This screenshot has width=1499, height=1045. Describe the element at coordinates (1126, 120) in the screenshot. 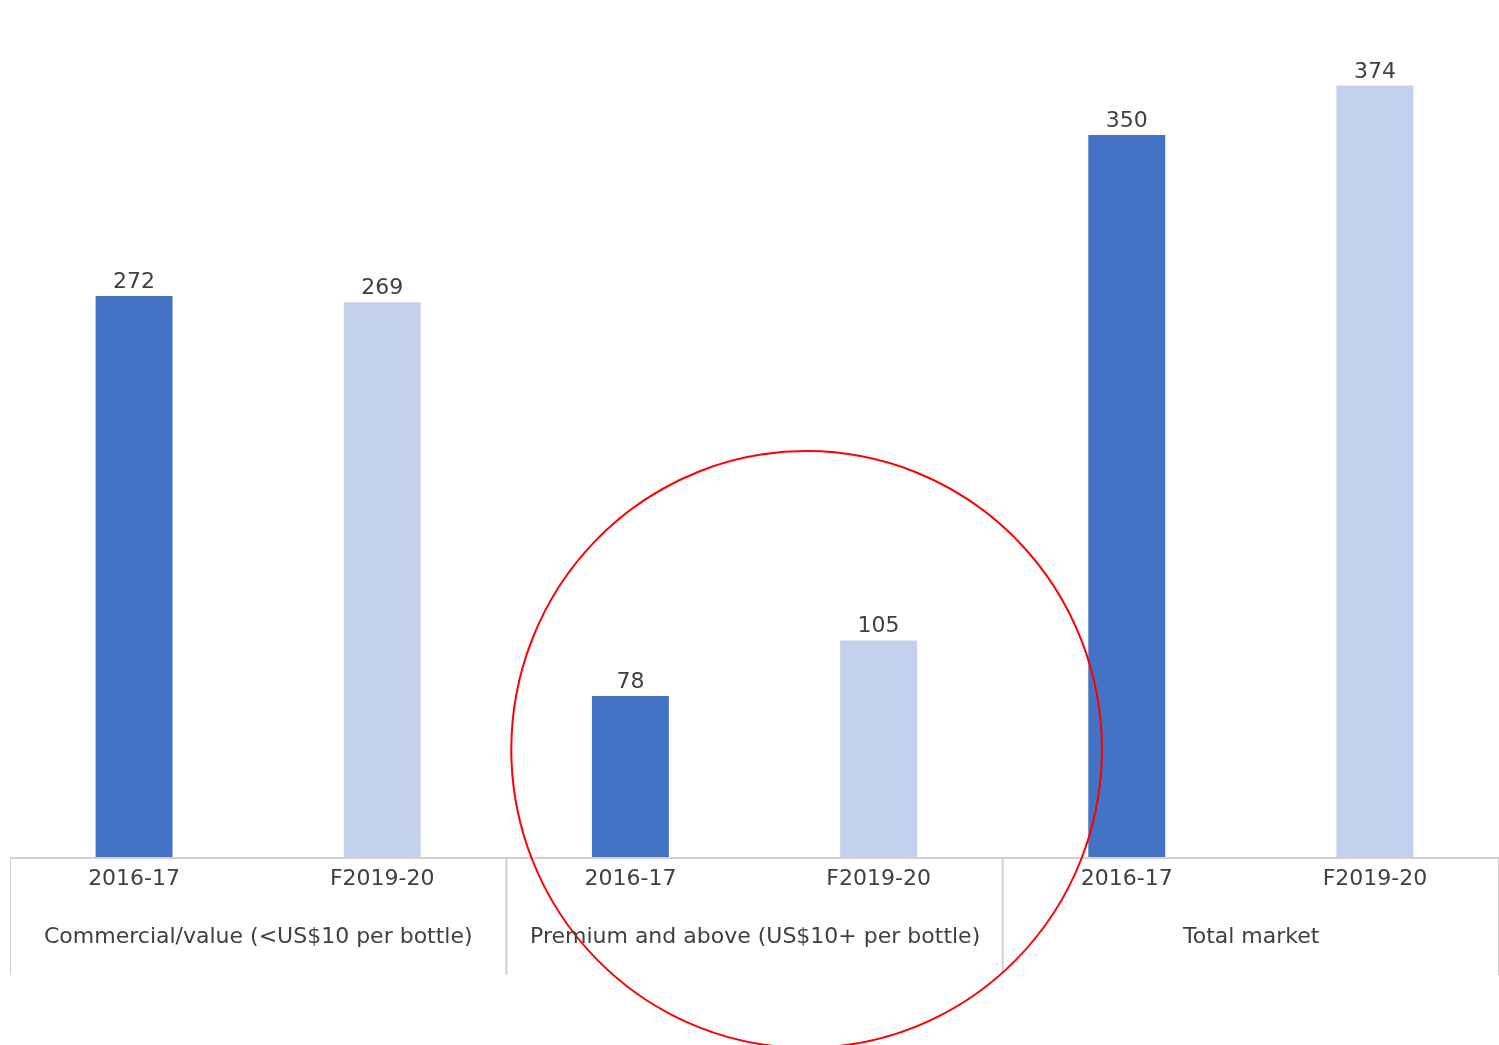

I see `data-label: 350` at that location.